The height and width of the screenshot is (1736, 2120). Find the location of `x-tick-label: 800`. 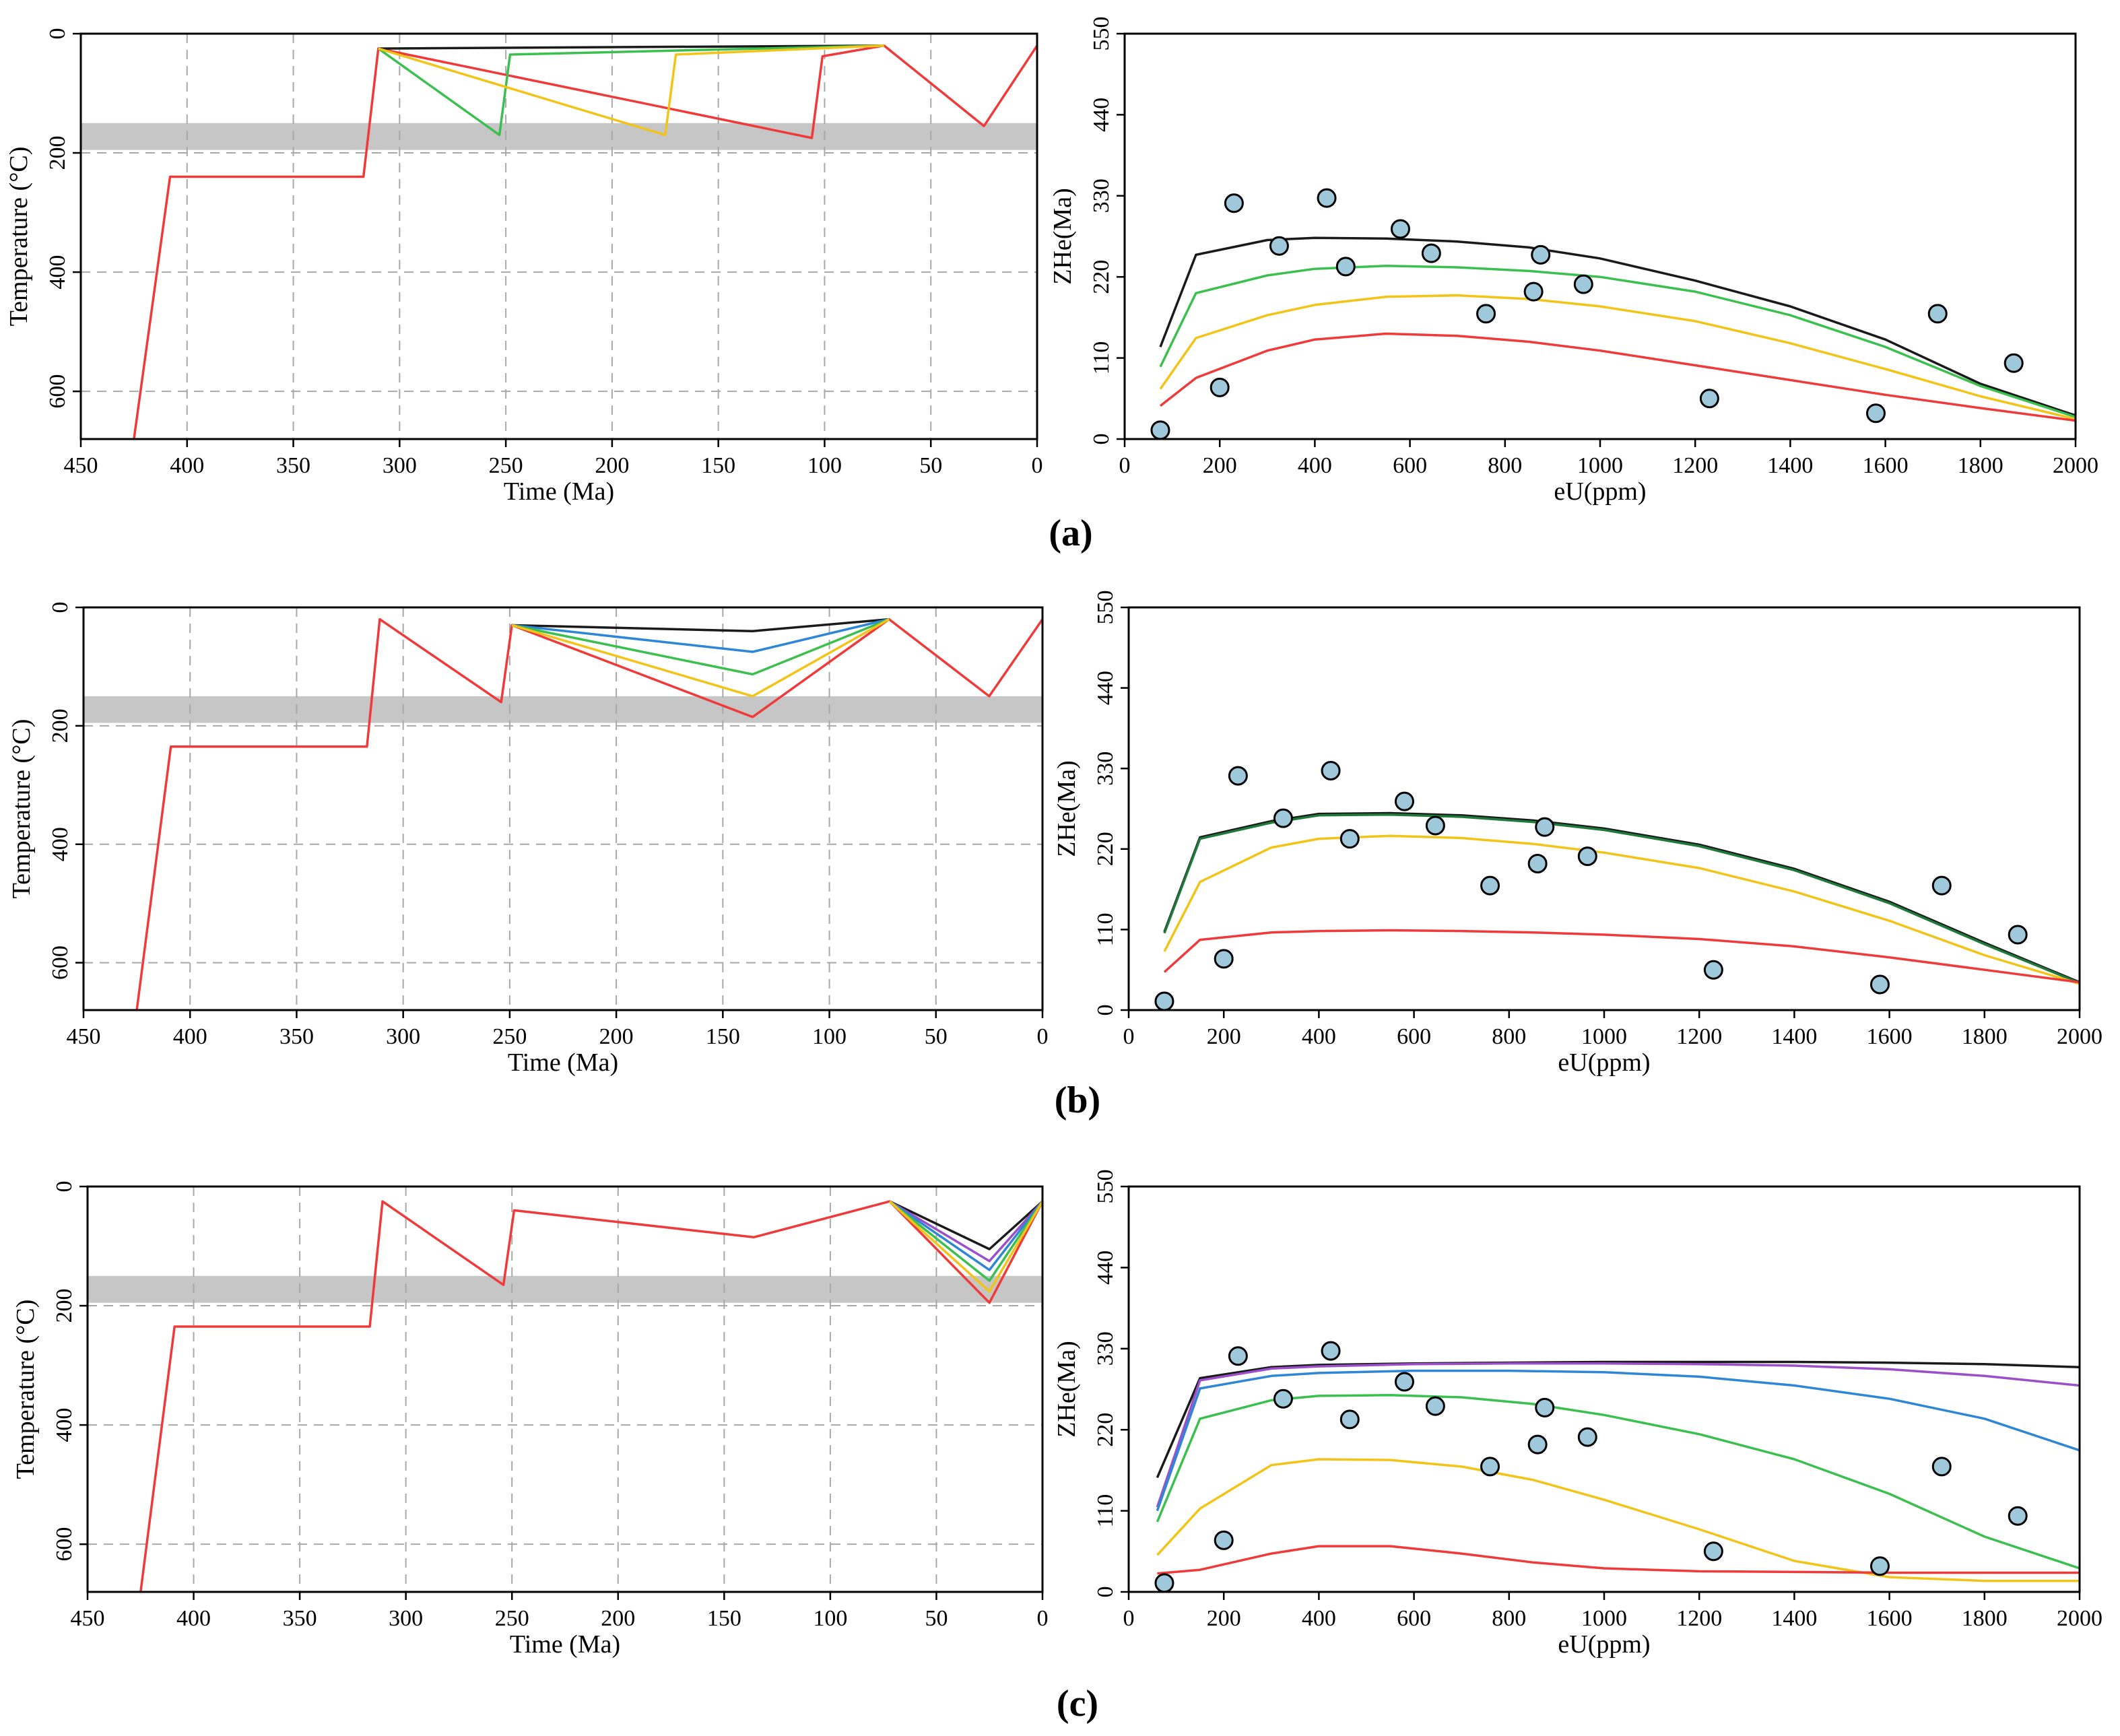

x-tick-label: 800 is located at coordinates (1509, 1618).